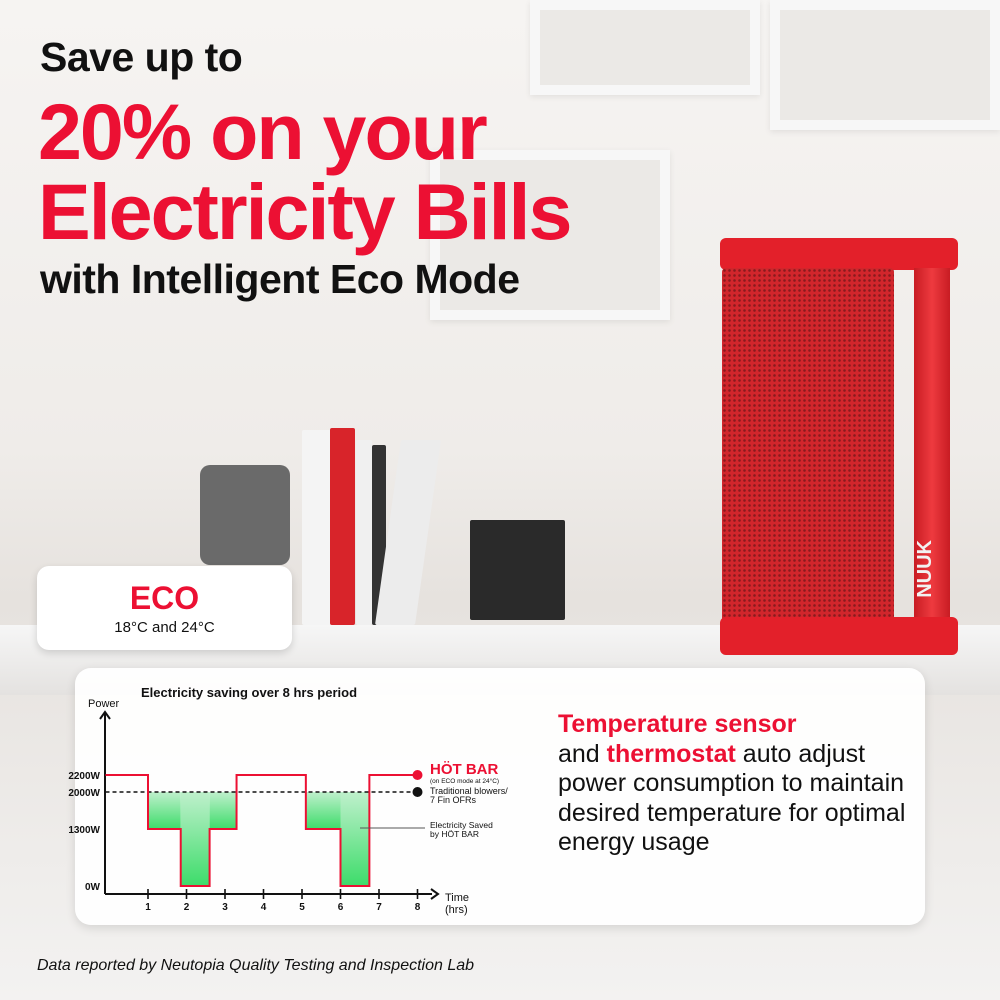 This screenshot has width=1000, height=1000. Describe the element at coordinates (84, 793) in the screenshot. I see `y-tick-label: 2000W` at that location.